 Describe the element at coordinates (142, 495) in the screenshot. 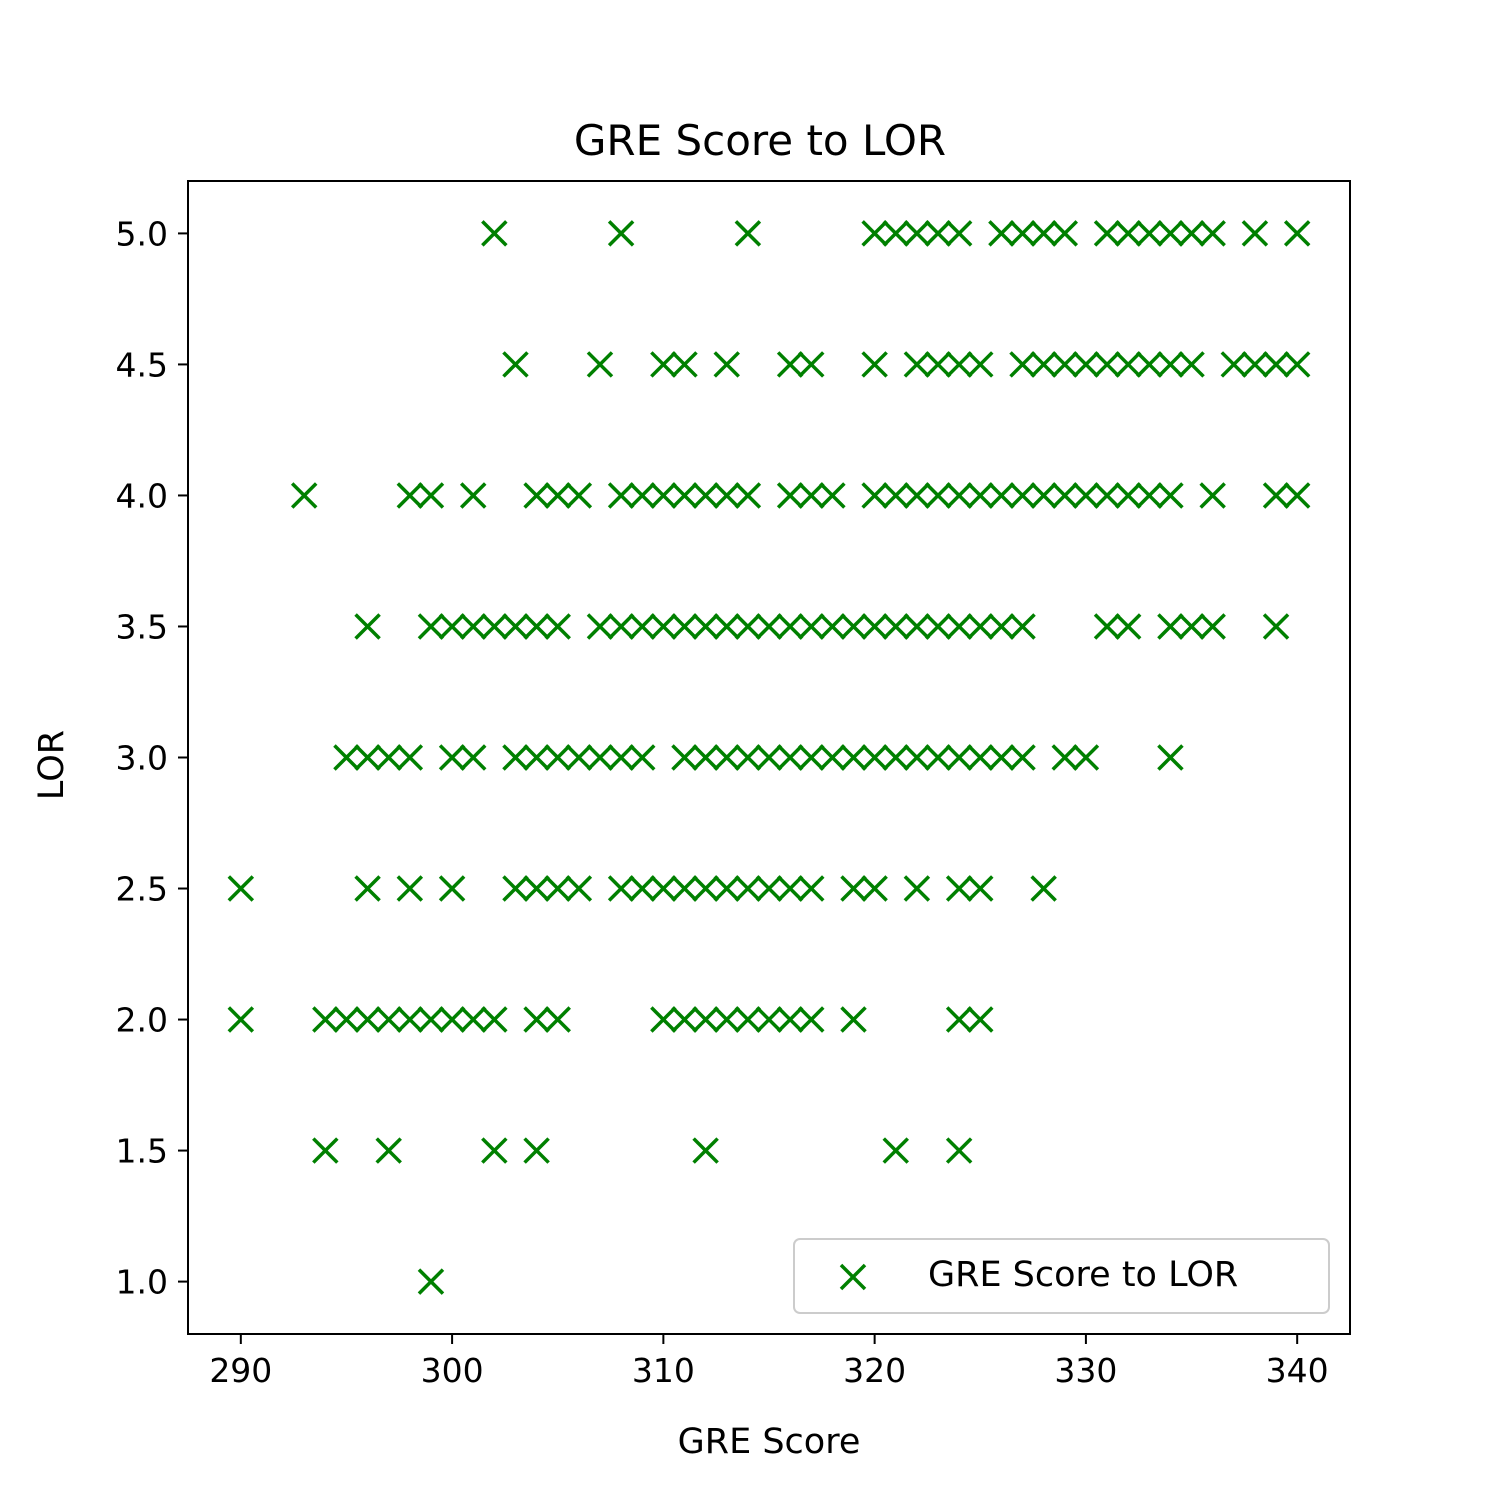

I see `y-tick-label: 4.0` at that location.